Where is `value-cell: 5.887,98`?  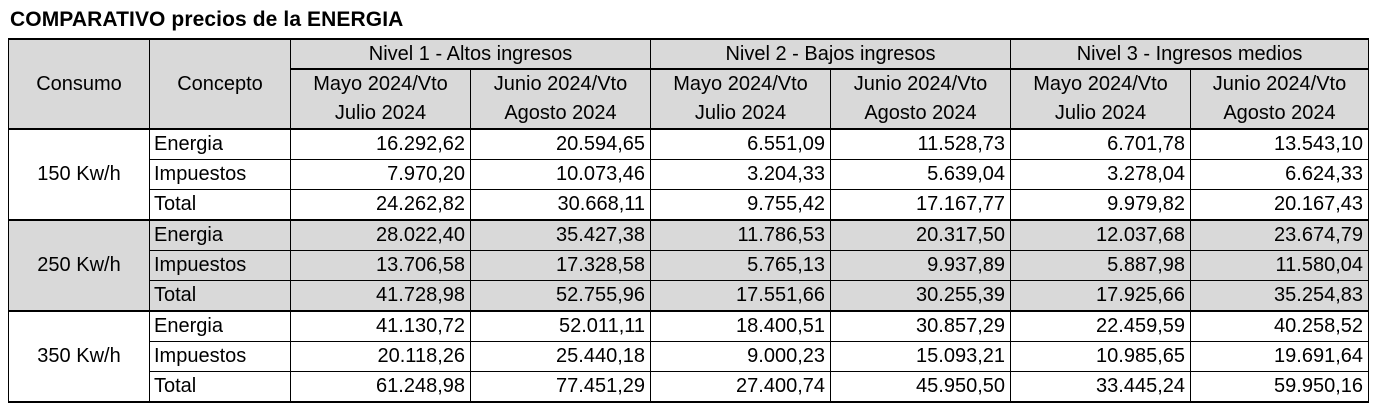
value-cell: 5.887,98 is located at coordinates (1101, 265).